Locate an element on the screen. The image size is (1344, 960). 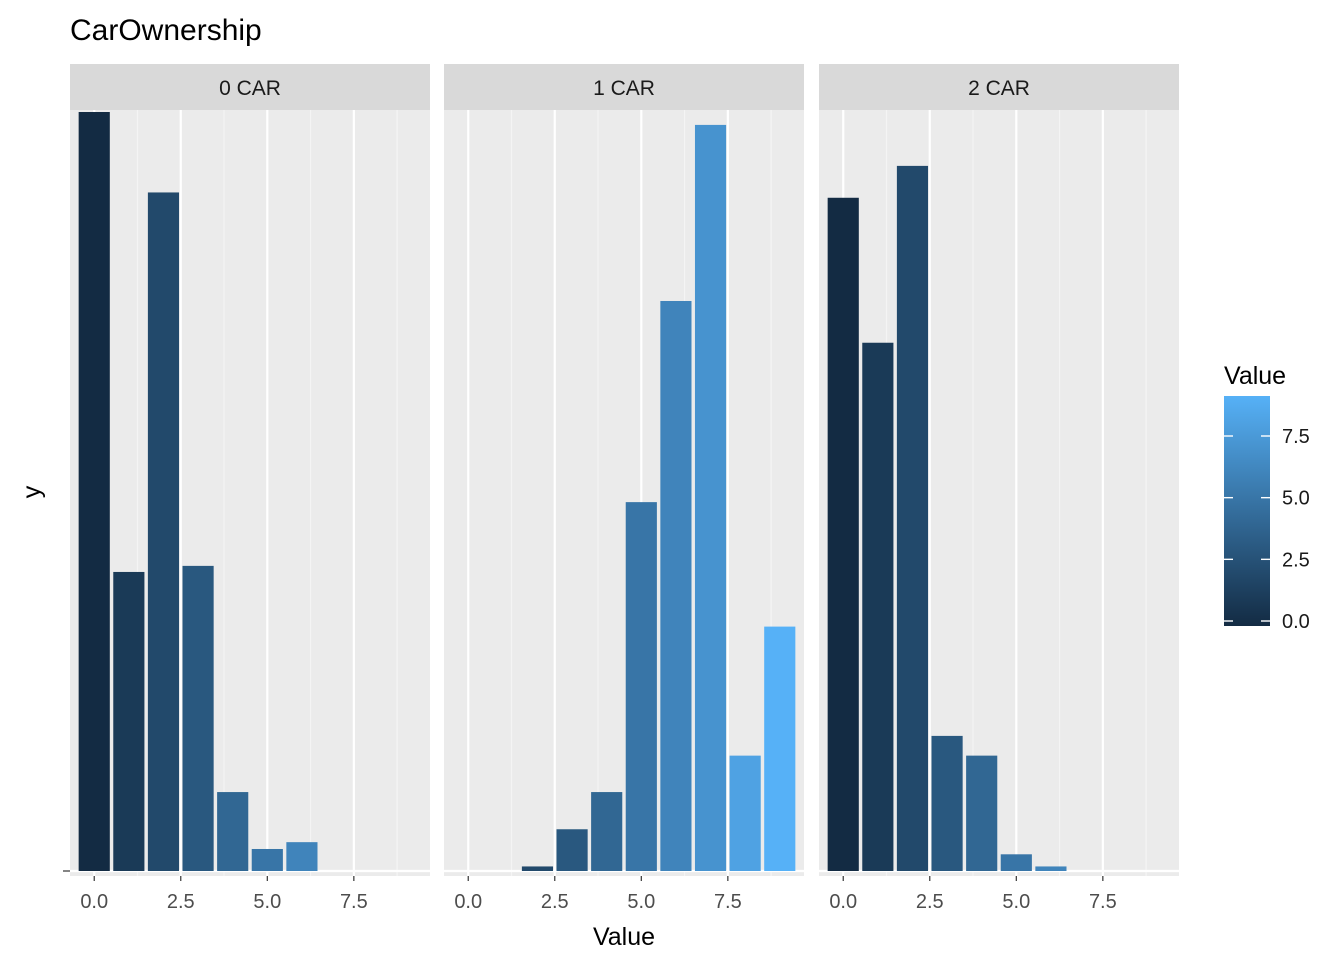
legend-title: Value is located at coordinates (1255, 376).